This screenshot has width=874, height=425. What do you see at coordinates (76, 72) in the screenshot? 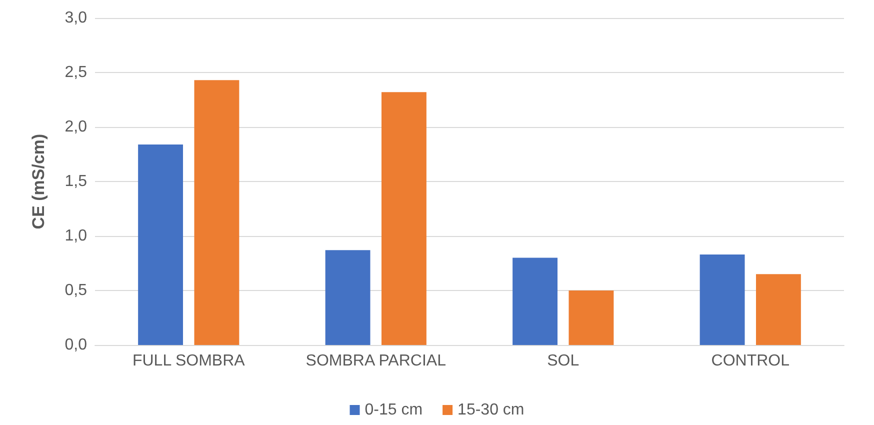
I see `y-tick-label: 2,5` at bounding box center [76, 72].